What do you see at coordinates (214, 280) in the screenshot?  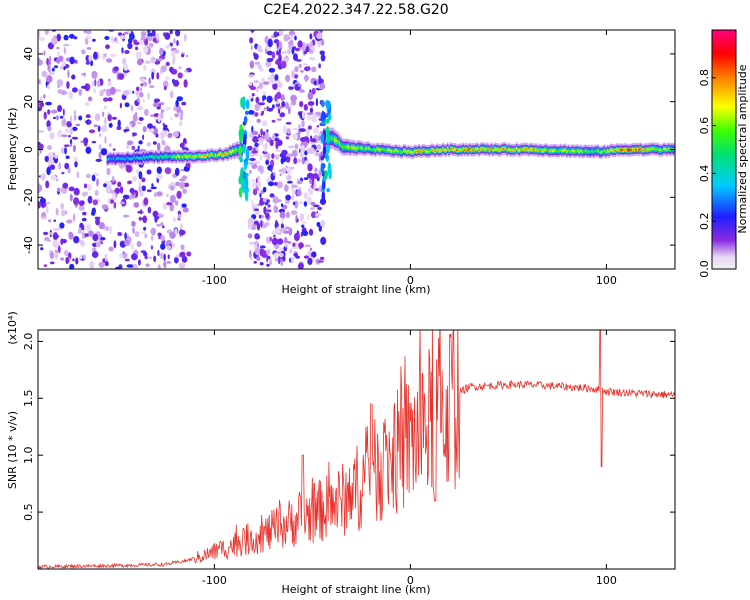 I see `spectrogram-x-tick-label: -100` at bounding box center [214, 280].